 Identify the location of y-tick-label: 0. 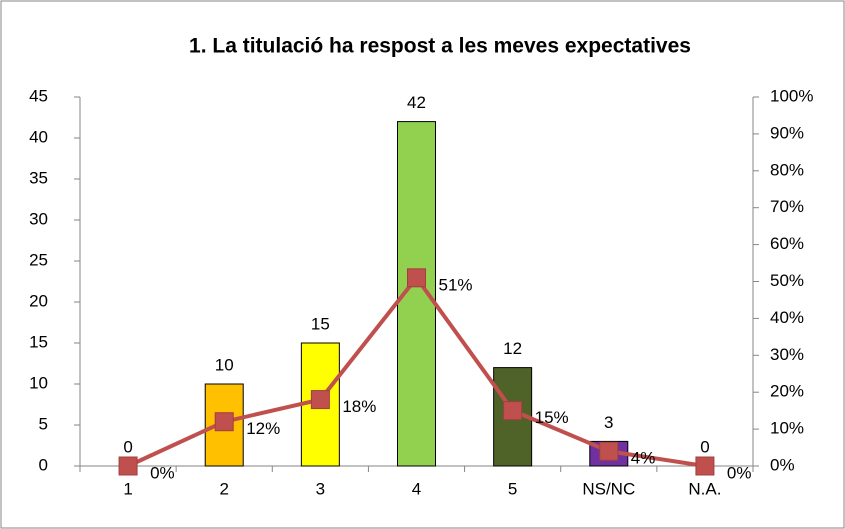
(43, 464).